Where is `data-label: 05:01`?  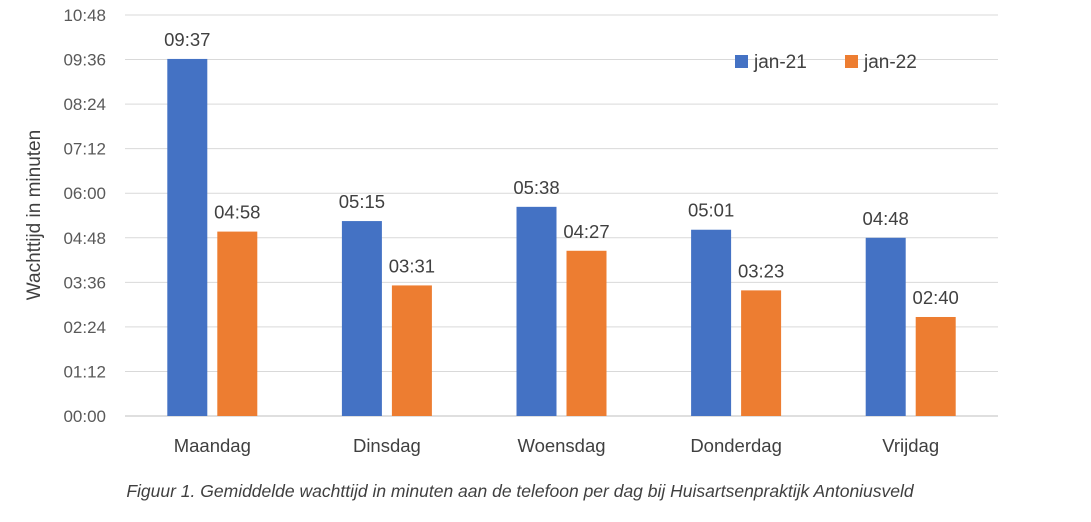
data-label: 05:01 is located at coordinates (711, 210).